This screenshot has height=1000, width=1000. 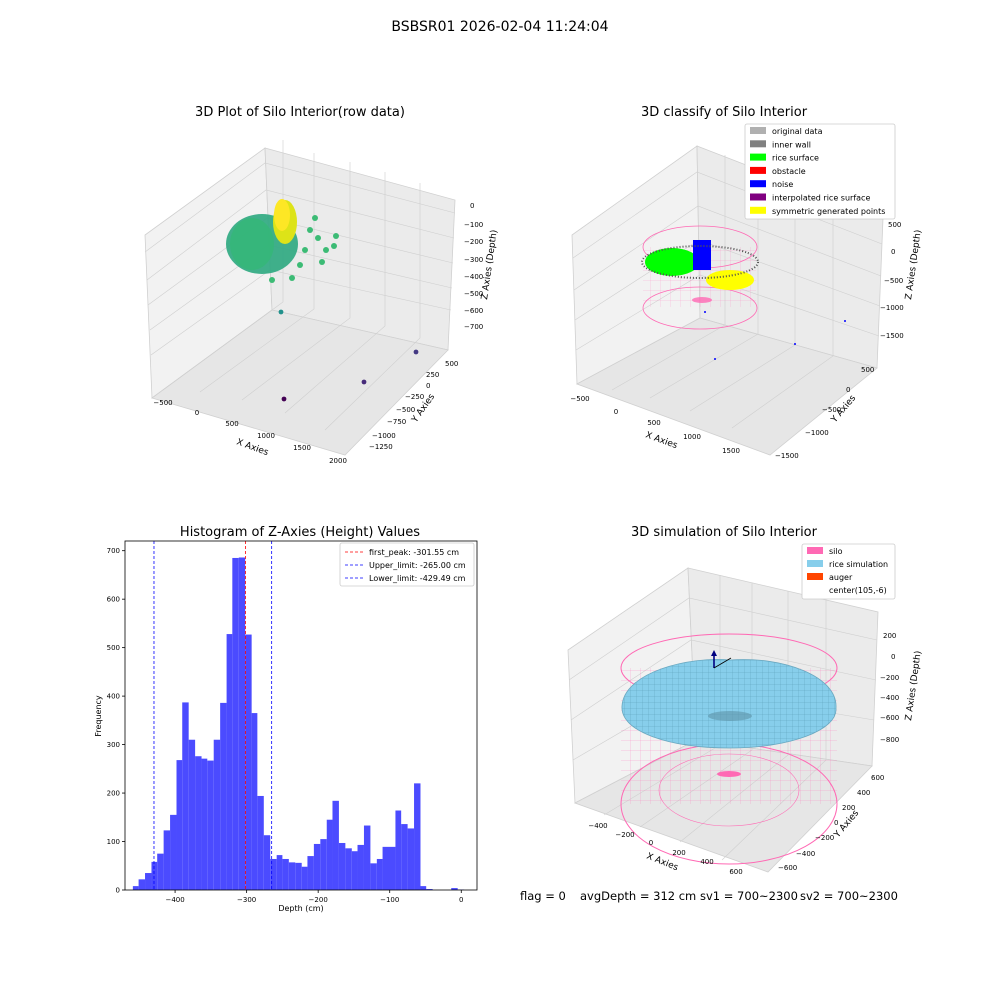 What do you see at coordinates (724, 112) in the screenshot?
I see `panel2-title: 3D classify of Silo Interior` at bounding box center [724, 112].